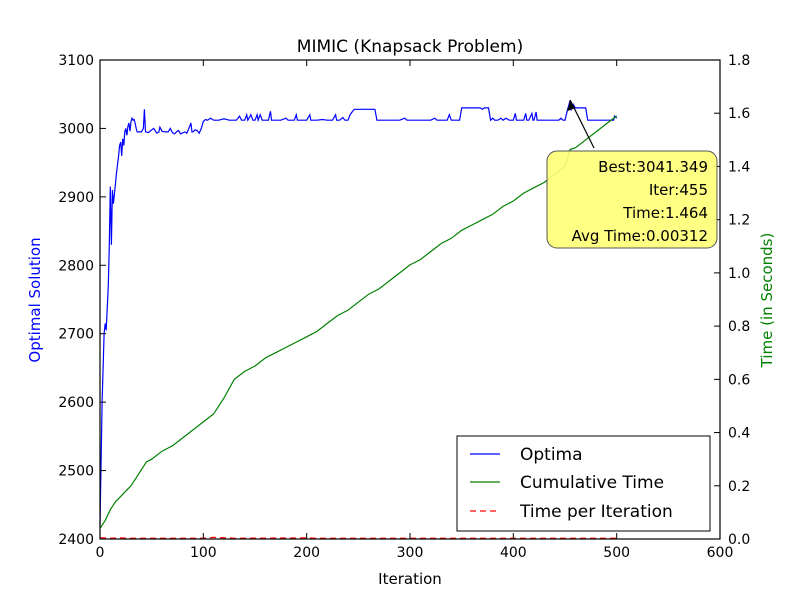  I want to click on x-tick-label: 500, so click(616, 553).